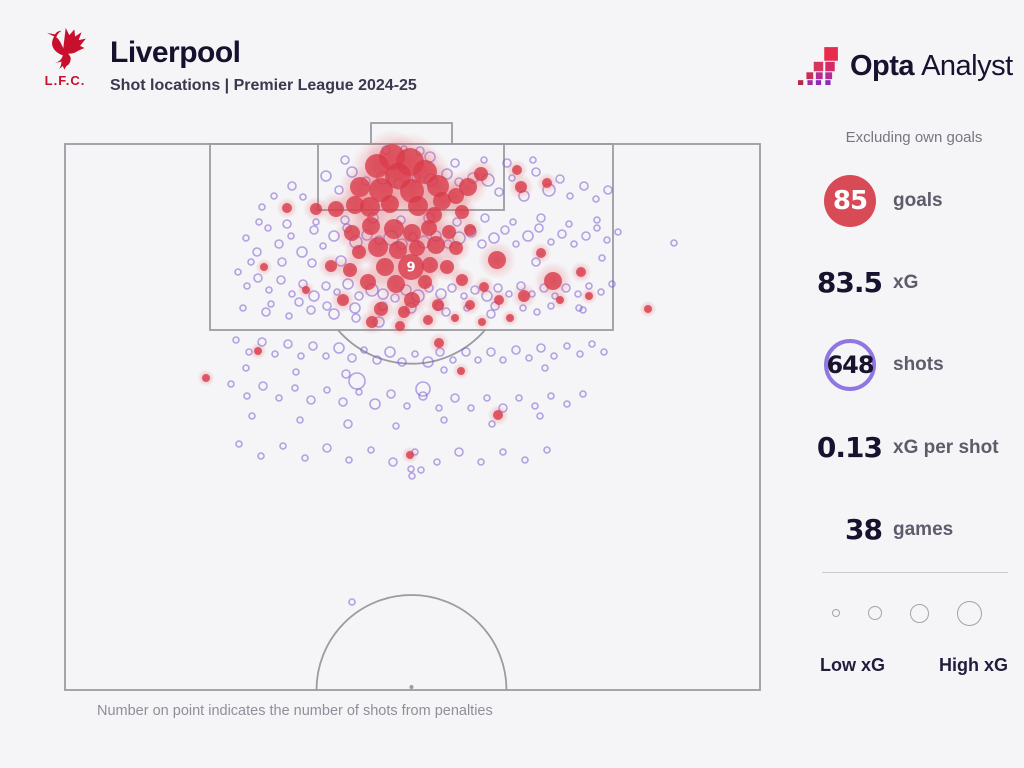 Image resolution: width=1024 pixels, height=768 pixels. I want to click on liver-bird-icon, so click(66, 48).